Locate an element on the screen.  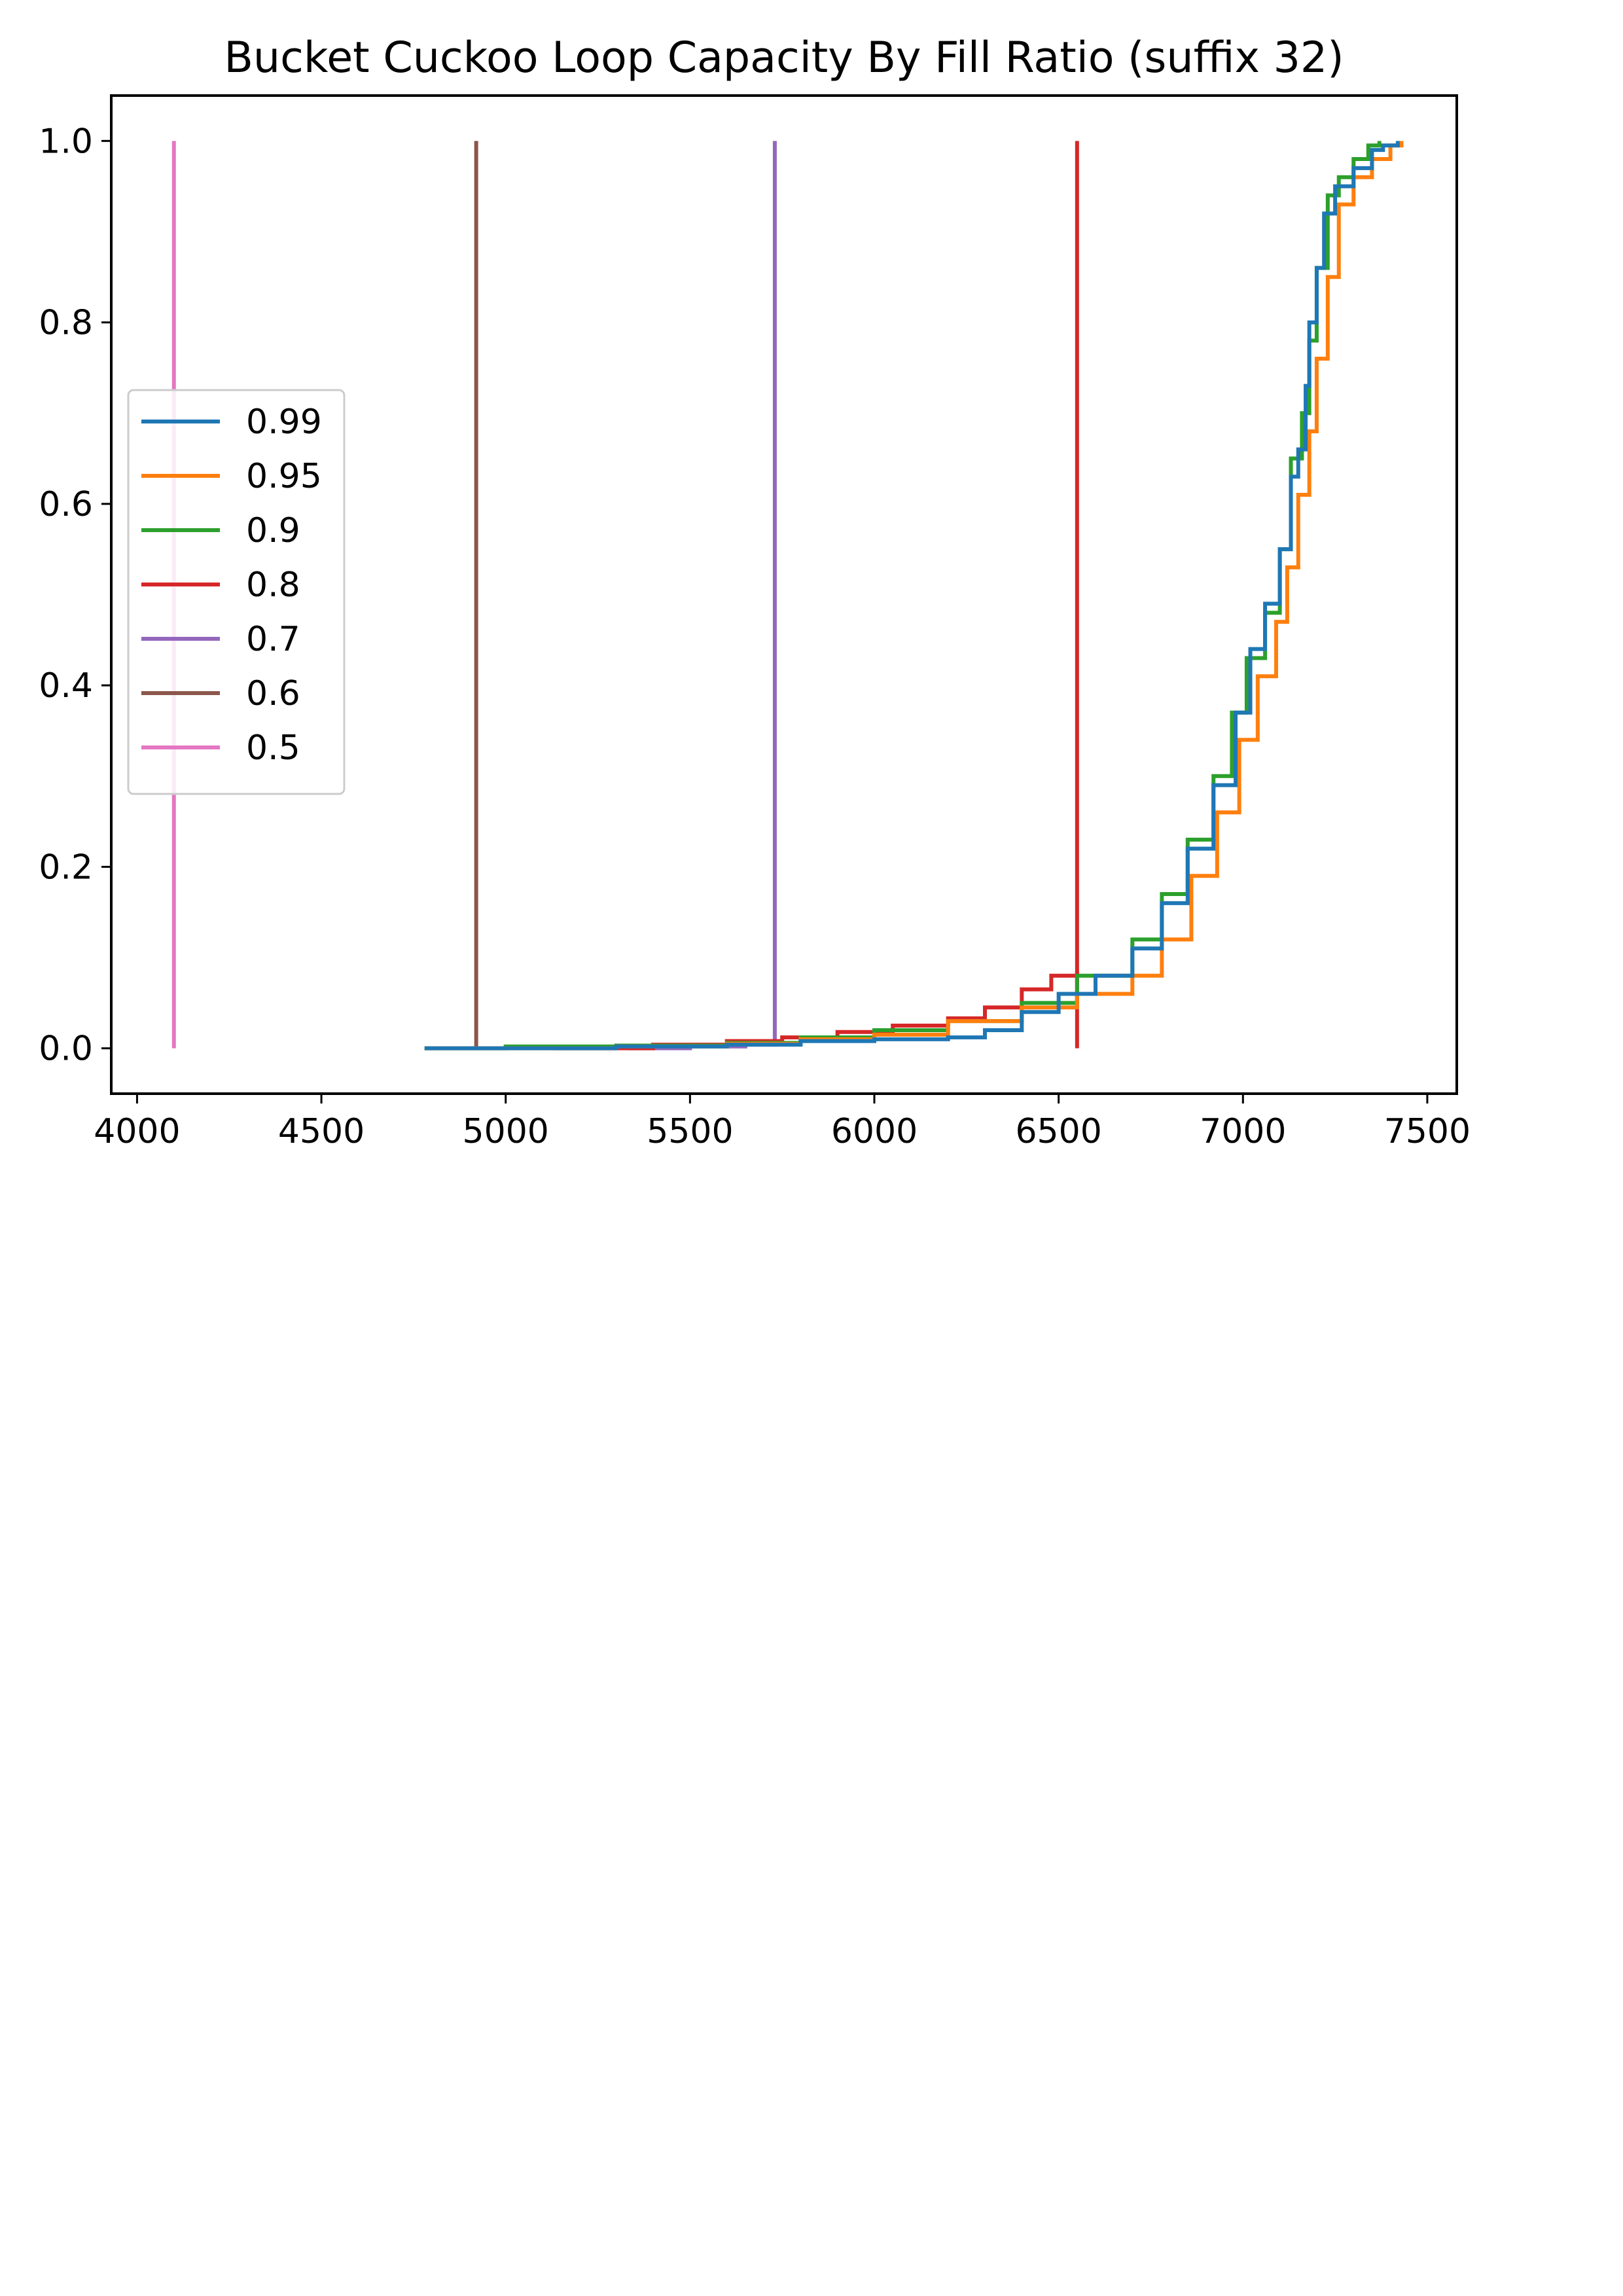
x-tick-label: 5500 is located at coordinates (690, 1131).